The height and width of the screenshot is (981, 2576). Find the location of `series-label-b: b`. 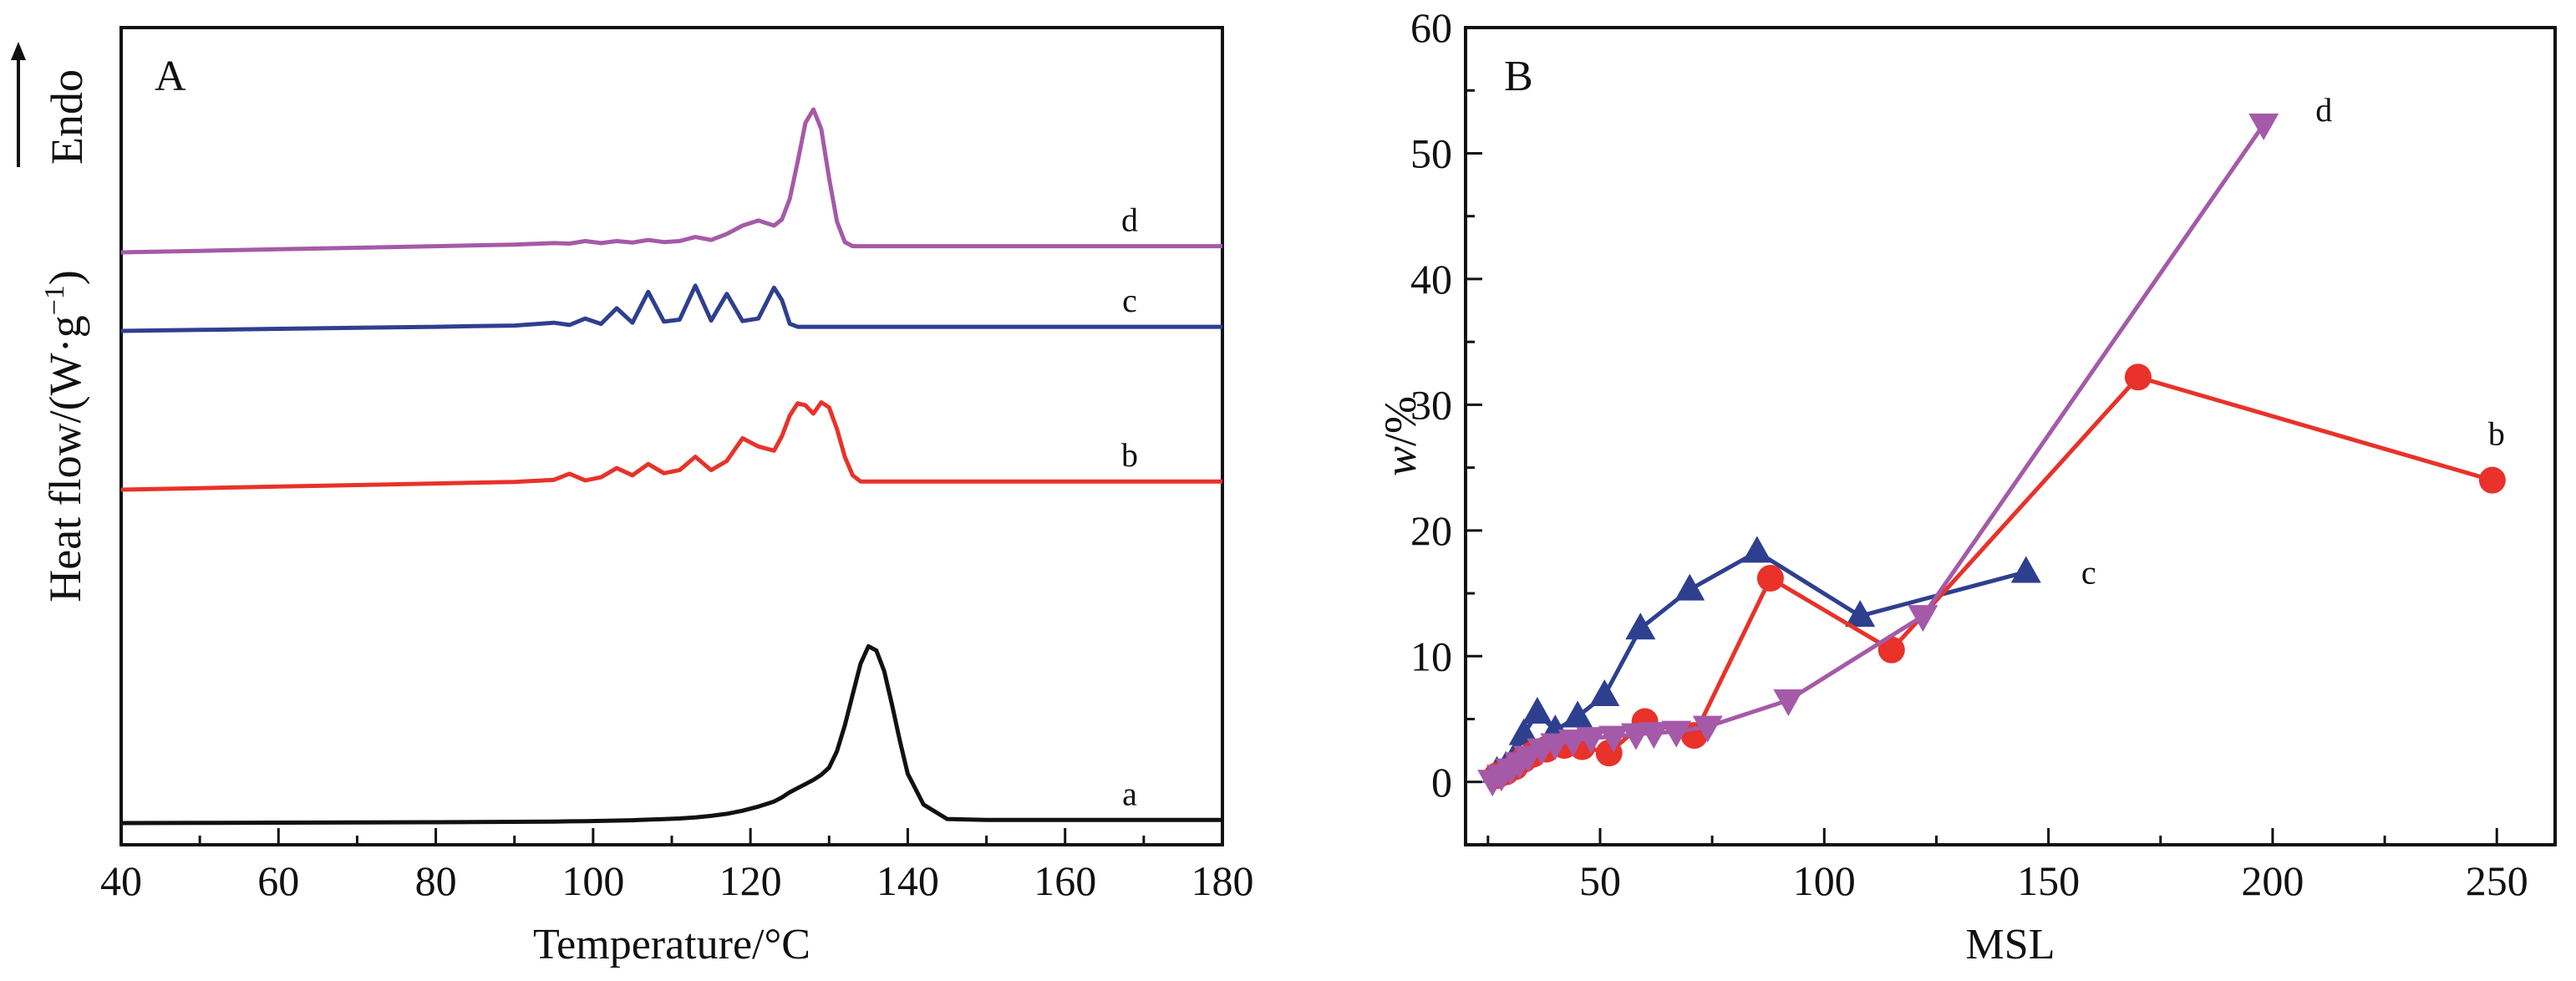

series-label-b: b is located at coordinates (2496, 434).